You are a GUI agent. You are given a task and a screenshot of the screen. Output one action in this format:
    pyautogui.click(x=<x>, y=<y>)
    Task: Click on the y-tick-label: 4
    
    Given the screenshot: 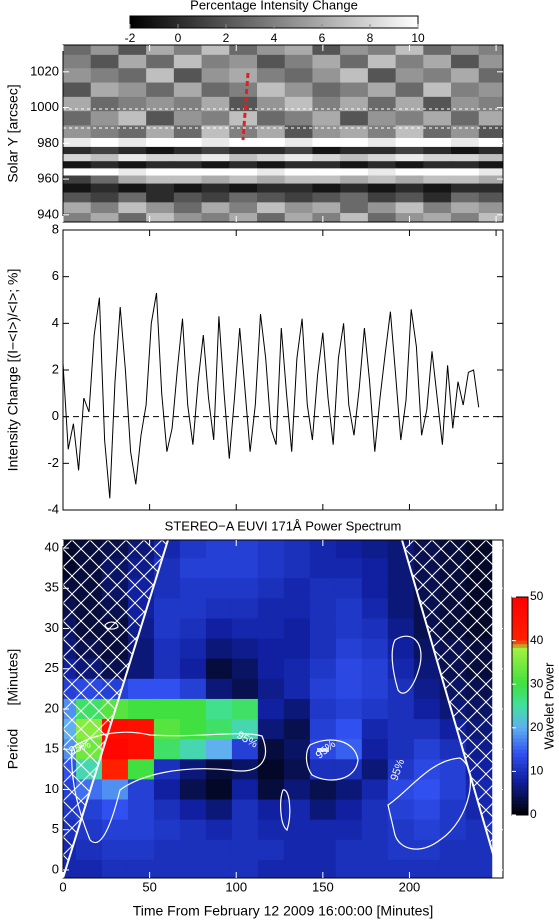 What is the action you would take?
    pyautogui.click(x=55, y=322)
    